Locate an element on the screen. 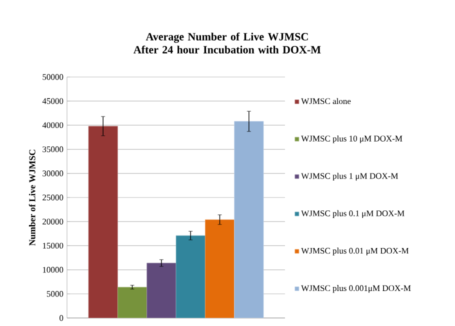 The image size is (455, 326). y-tick-label: 35000 is located at coordinates (53, 149).